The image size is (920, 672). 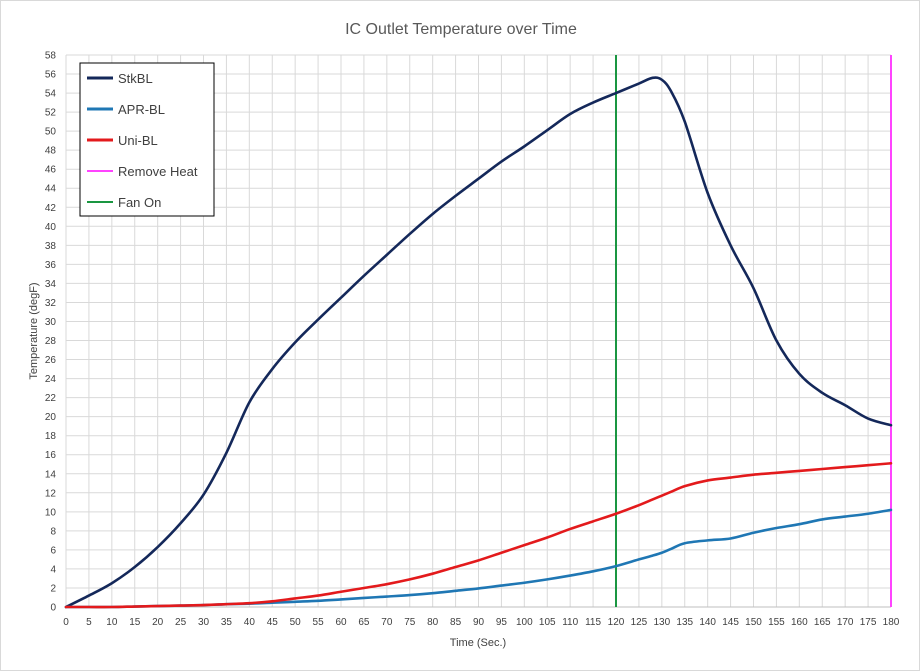 I want to click on y-tick-label: 54, so click(x=51, y=94).